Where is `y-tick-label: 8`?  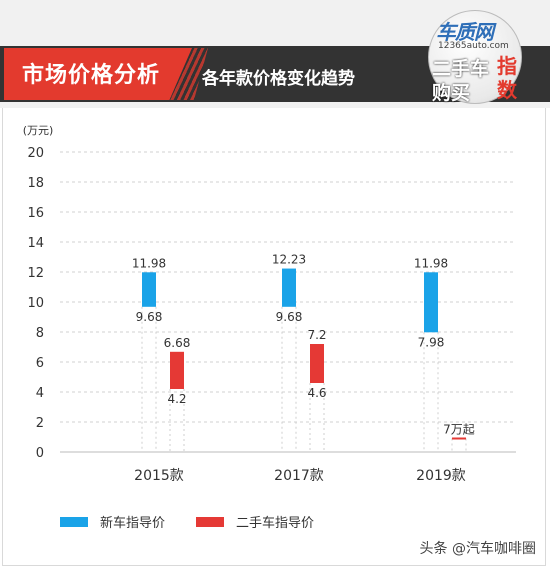
y-tick-label: 8 is located at coordinates (40, 333).